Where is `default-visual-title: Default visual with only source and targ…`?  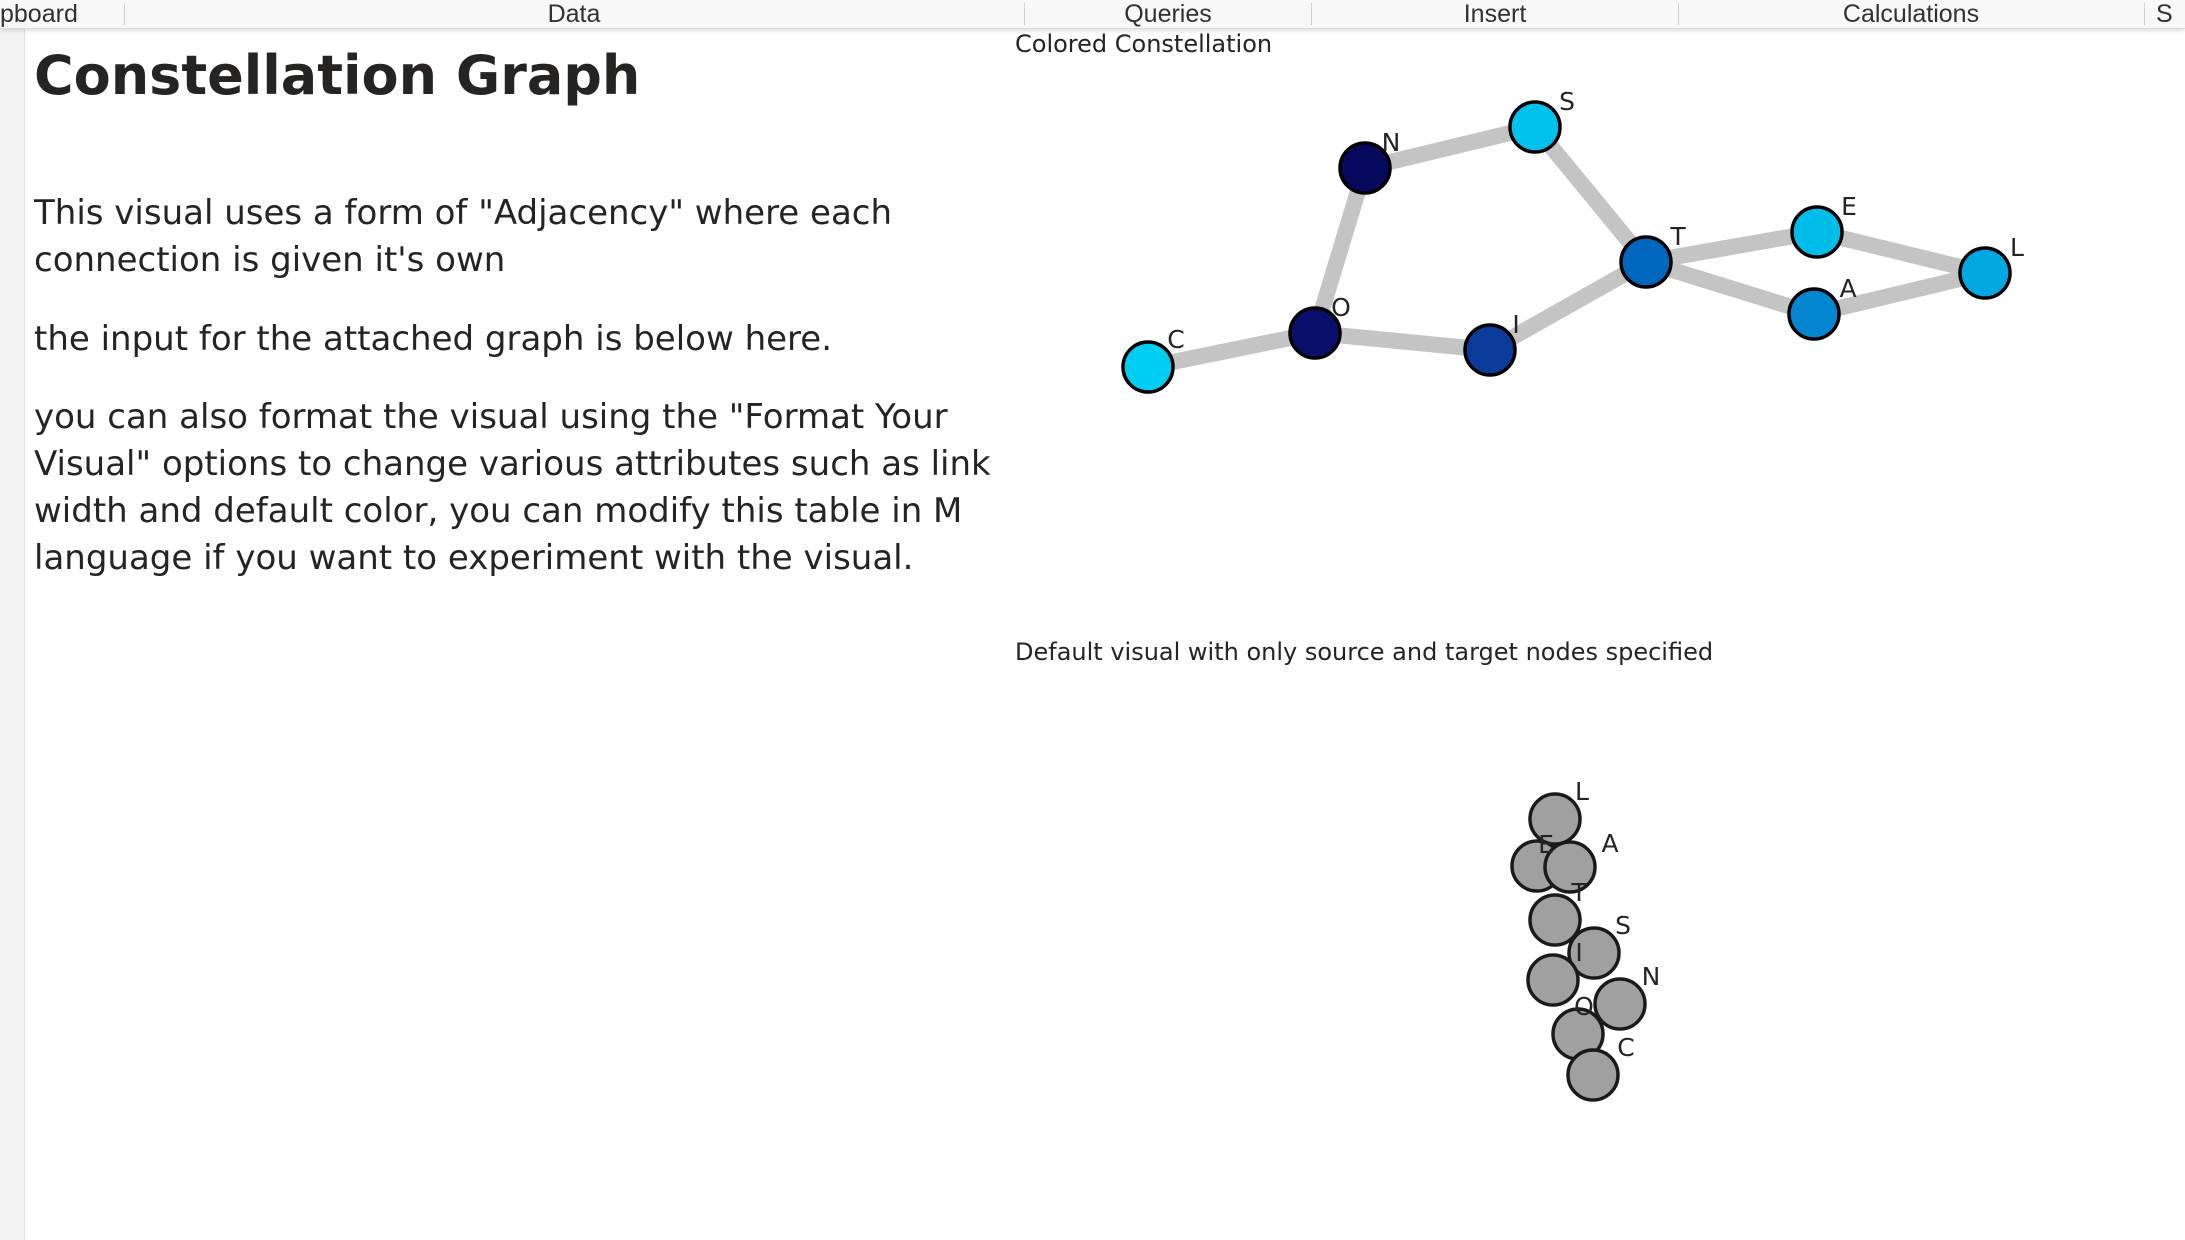 default-visual-title: Default visual with only source and targ… is located at coordinates (1364, 652).